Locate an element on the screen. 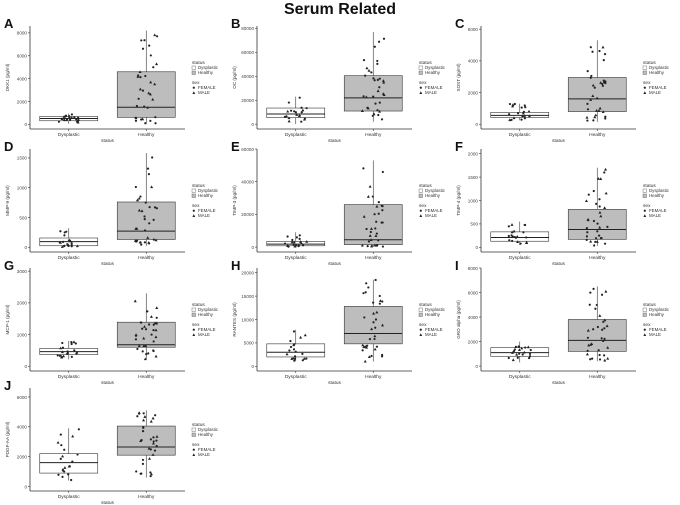 The width and height of the screenshot is (680, 505). panel-letter: G is located at coordinates (9, 265).